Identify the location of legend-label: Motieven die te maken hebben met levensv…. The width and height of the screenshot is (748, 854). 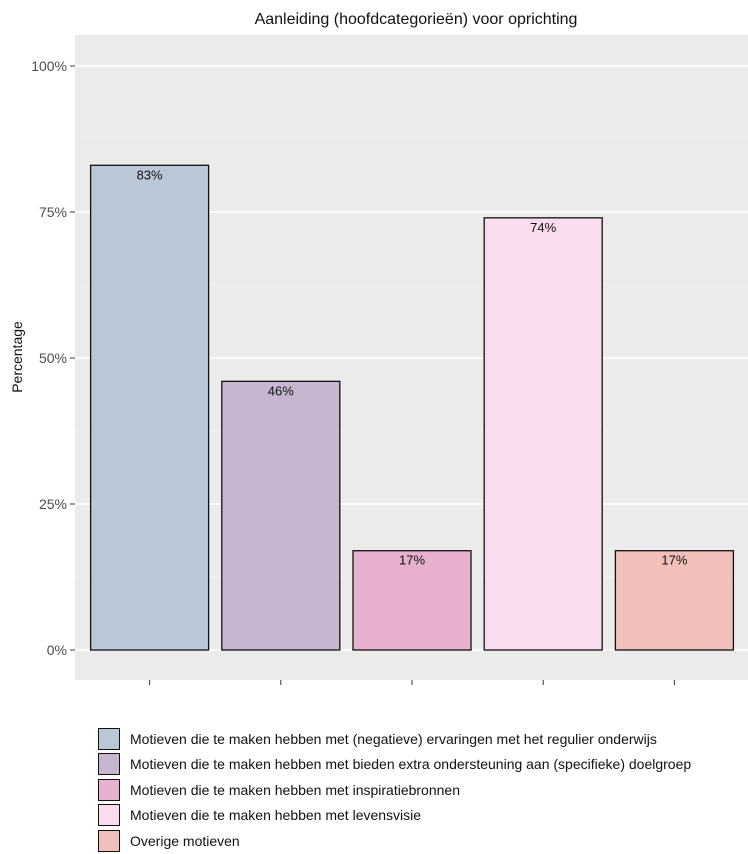
(276, 815).